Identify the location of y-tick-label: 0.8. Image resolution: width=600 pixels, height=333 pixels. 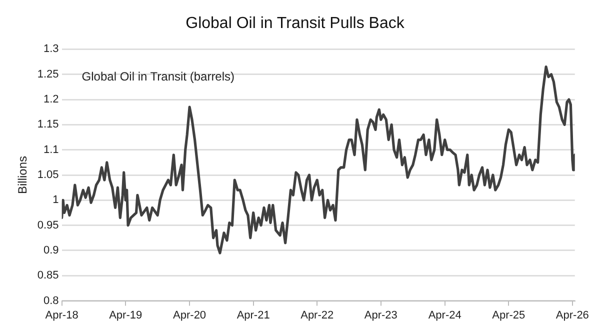
(51, 300).